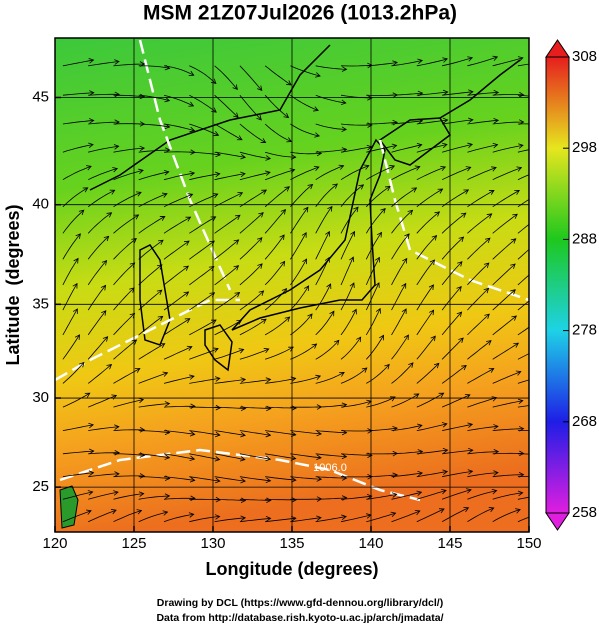 This screenshot has width=599, height=625. I want to click on y-tick-label: 35, so click(40, 303).